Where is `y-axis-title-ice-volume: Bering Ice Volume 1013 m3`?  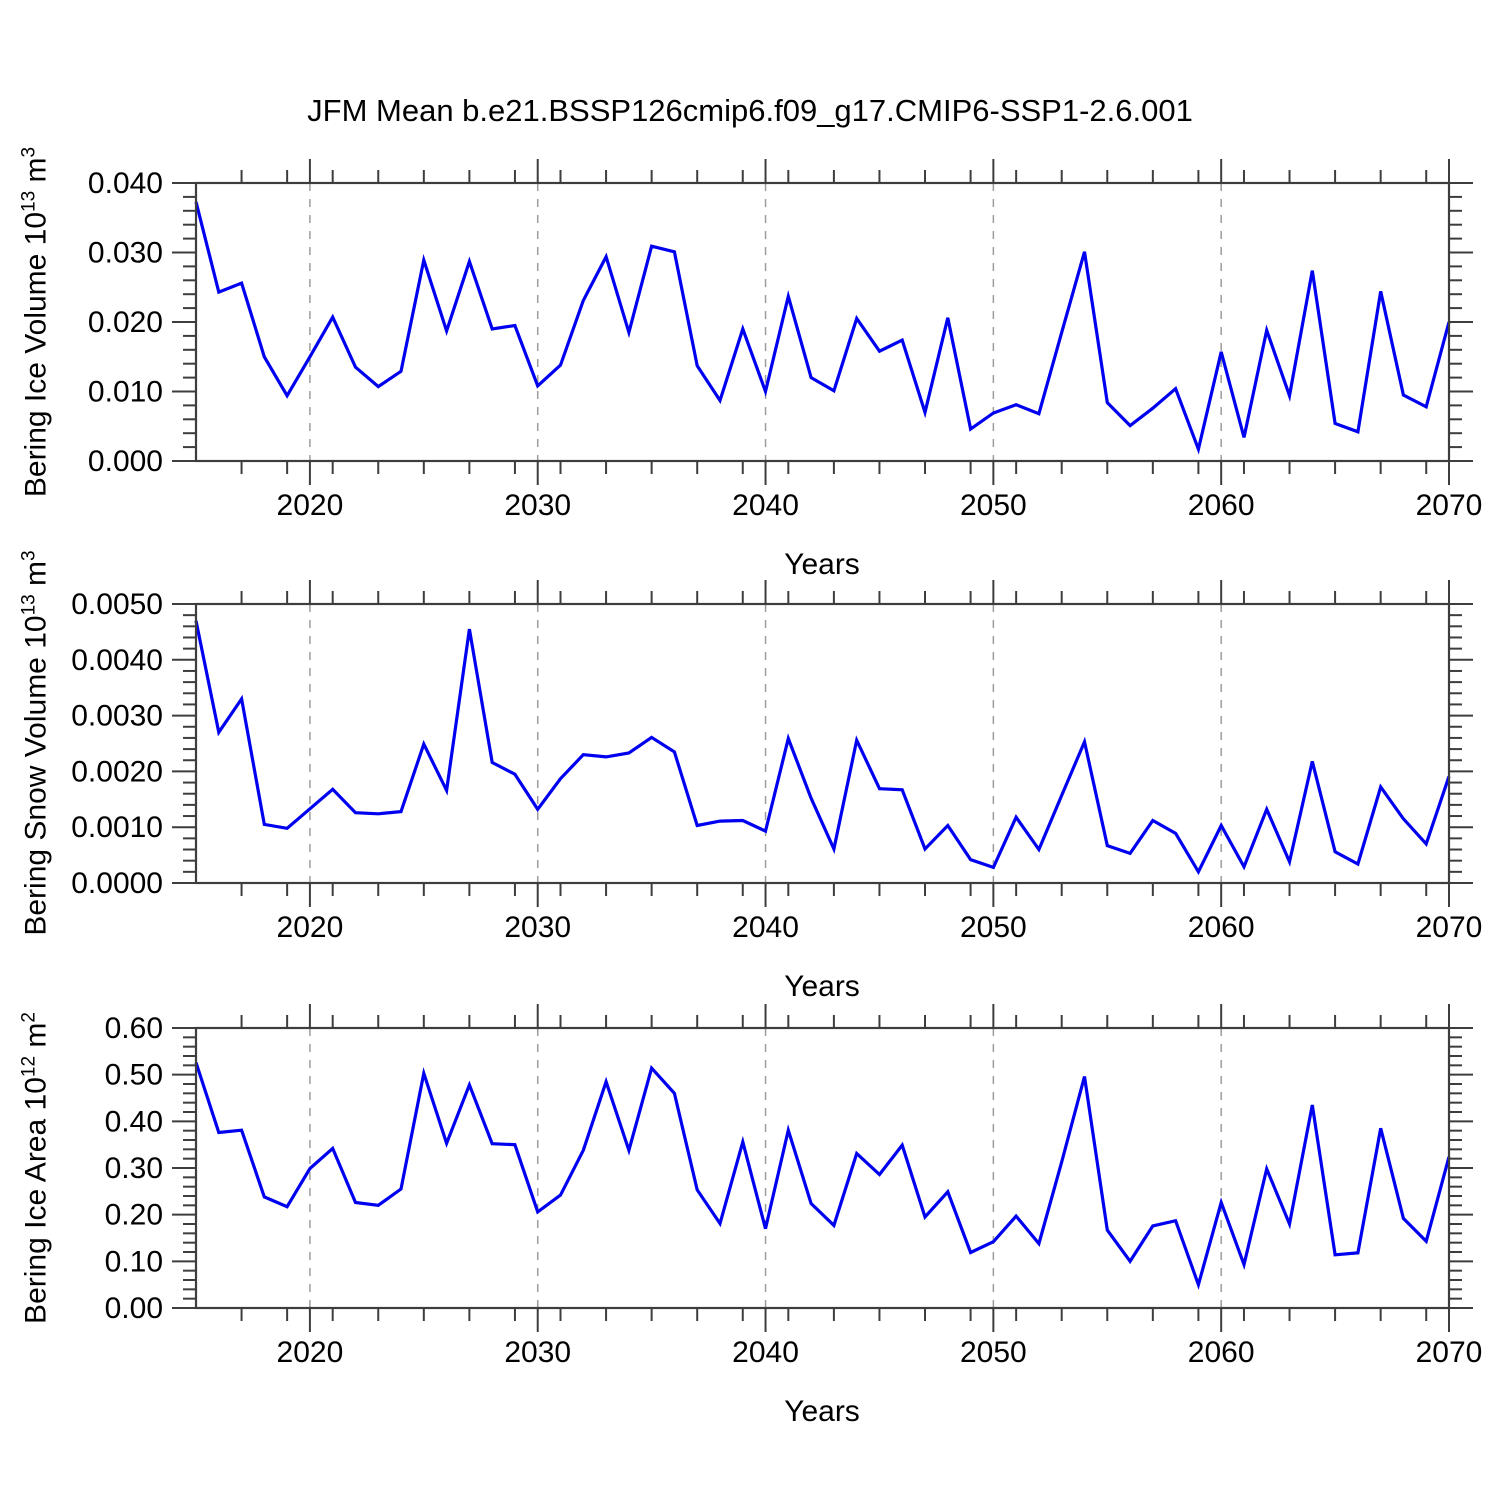
y-axis-title-ice-volume: Bering Ice Volume 1013 m3 is located at coordinates (36, 322).